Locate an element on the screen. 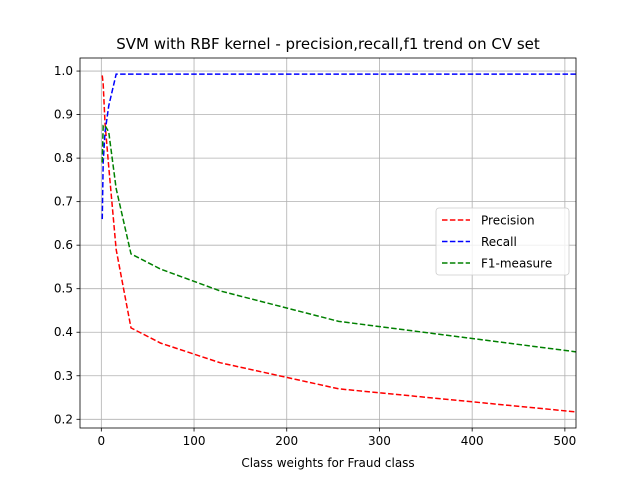  x-tick-label: 200 is located at coordinates (286, 441).